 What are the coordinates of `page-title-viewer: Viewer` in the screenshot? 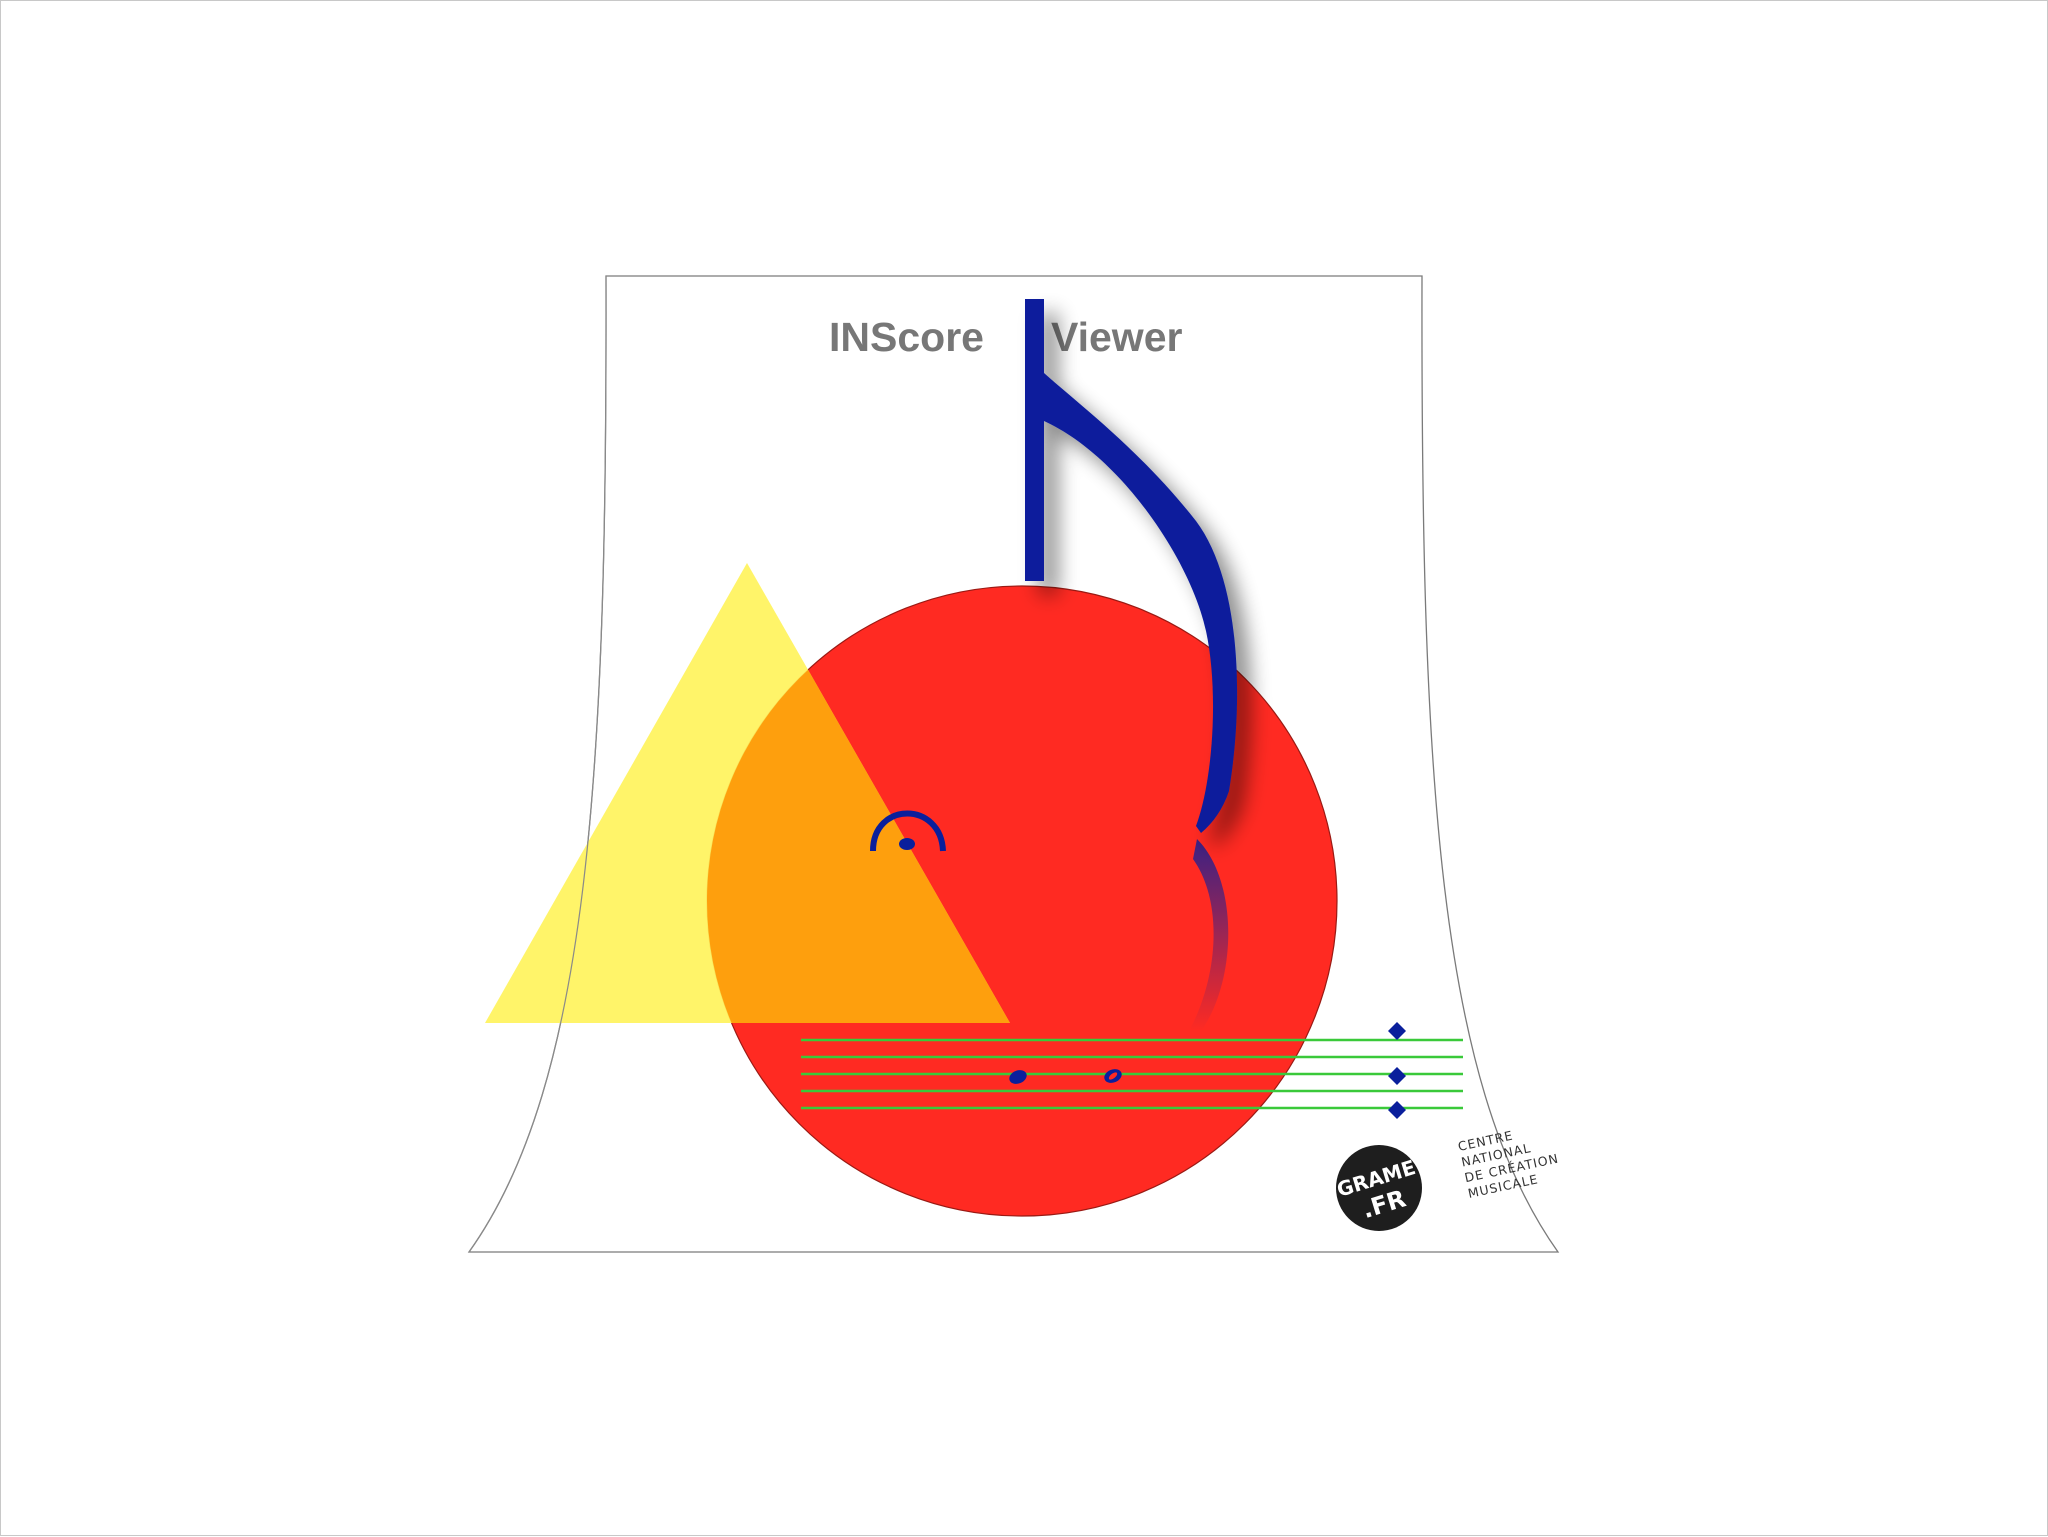 It's located at (1116, 337).